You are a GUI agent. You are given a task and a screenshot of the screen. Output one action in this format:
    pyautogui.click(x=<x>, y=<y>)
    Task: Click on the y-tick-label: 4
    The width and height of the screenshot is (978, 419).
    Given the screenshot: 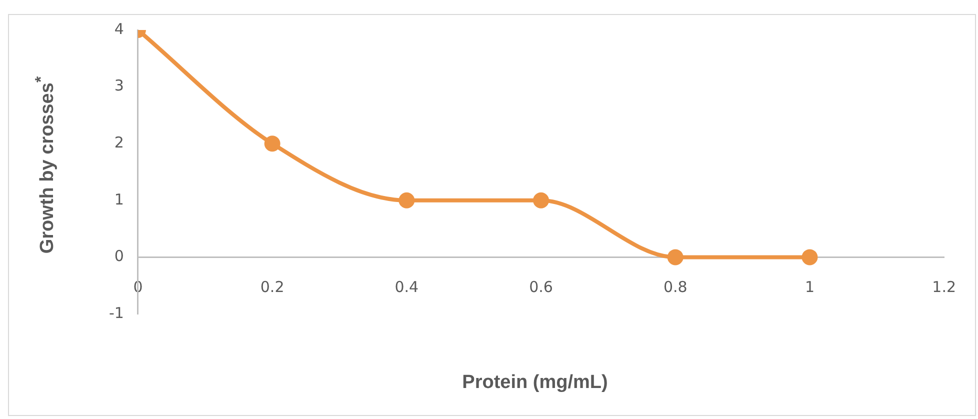 What is the action you would take?
    pyautogui.click(x=119, y=29)
    